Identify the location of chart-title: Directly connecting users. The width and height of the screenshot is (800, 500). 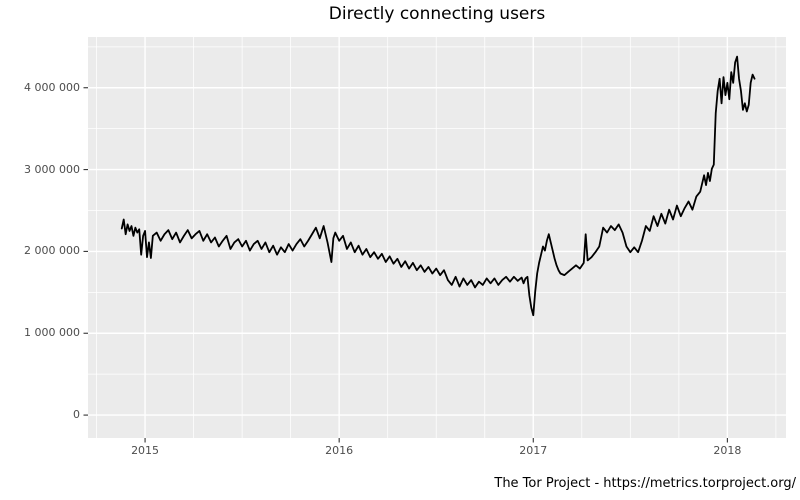
(437, 14).